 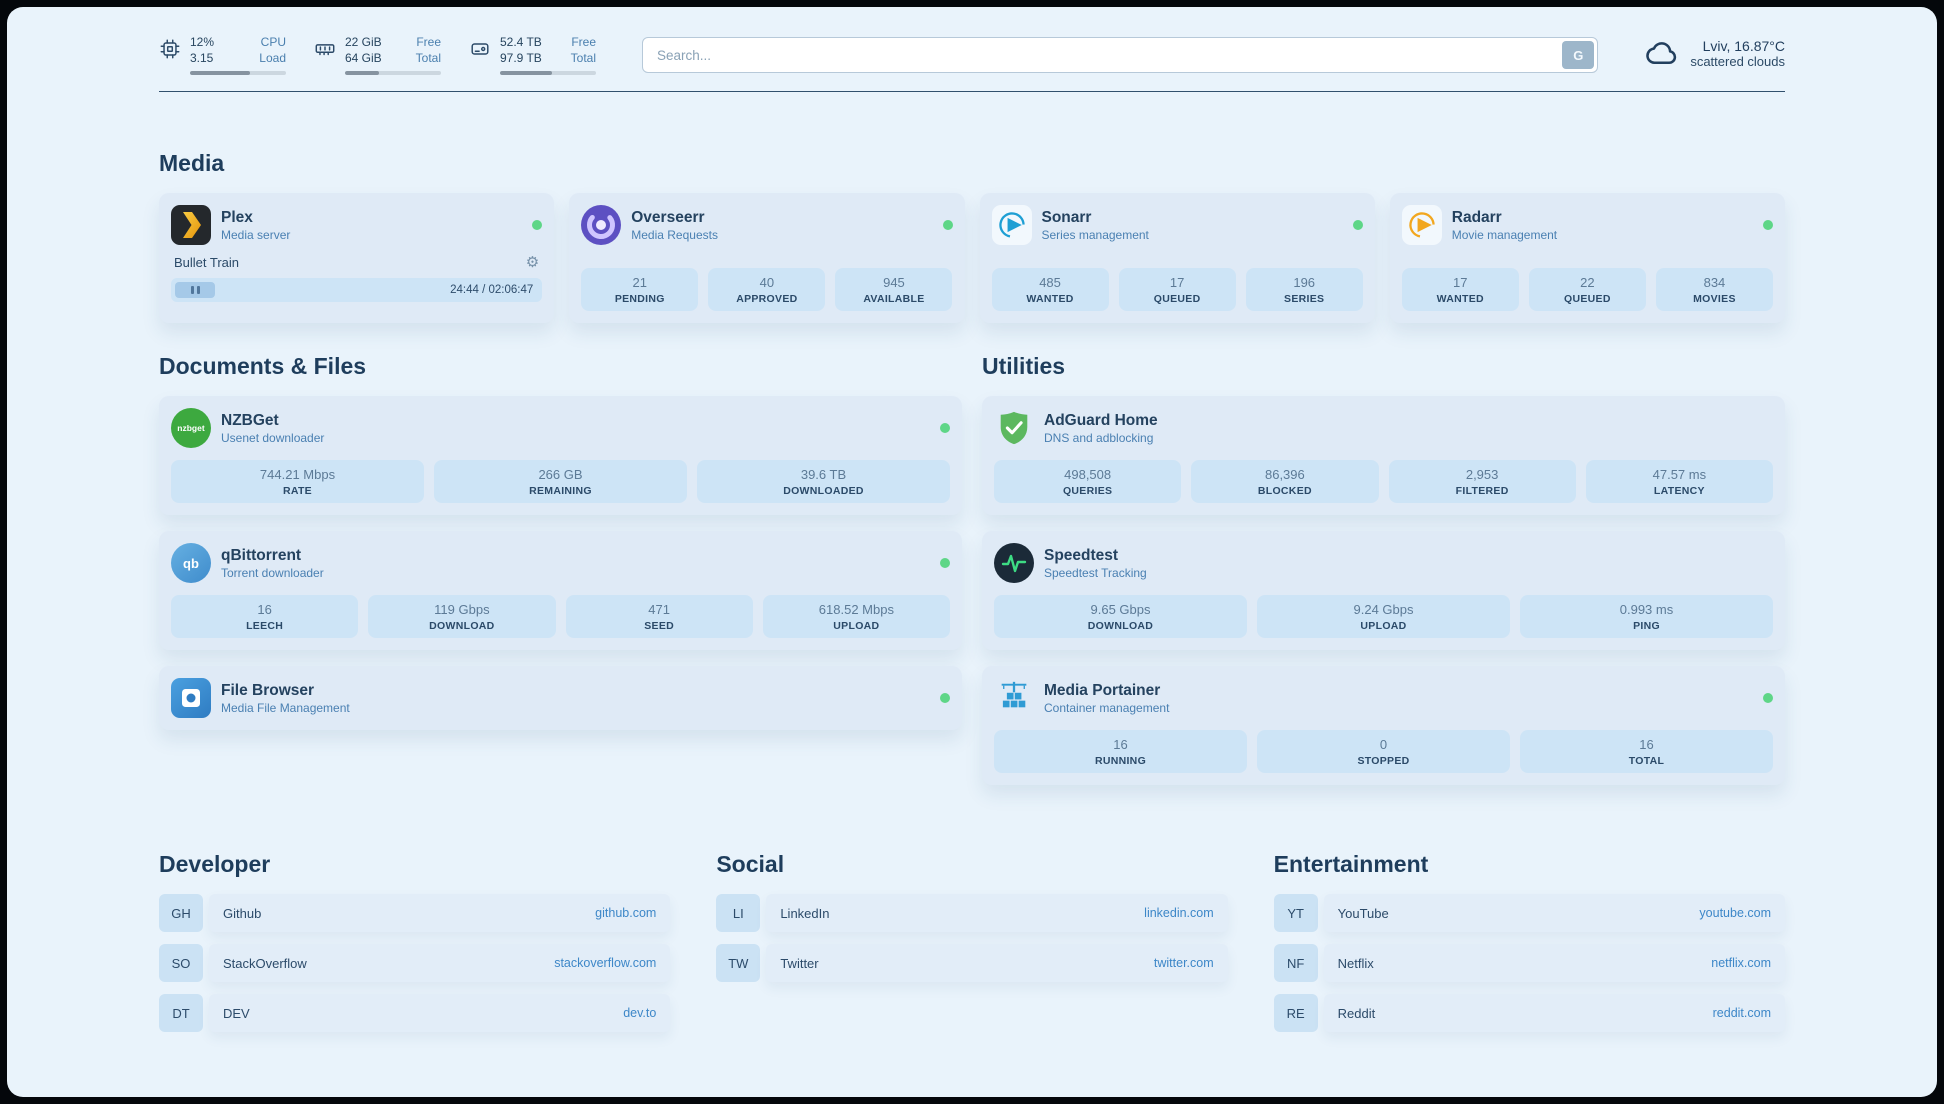 What do you see at coordinates (1741, 1013) in the screenshot?
I see `bookmark-url: reddit.com` at bounding box center [1741, 1013].